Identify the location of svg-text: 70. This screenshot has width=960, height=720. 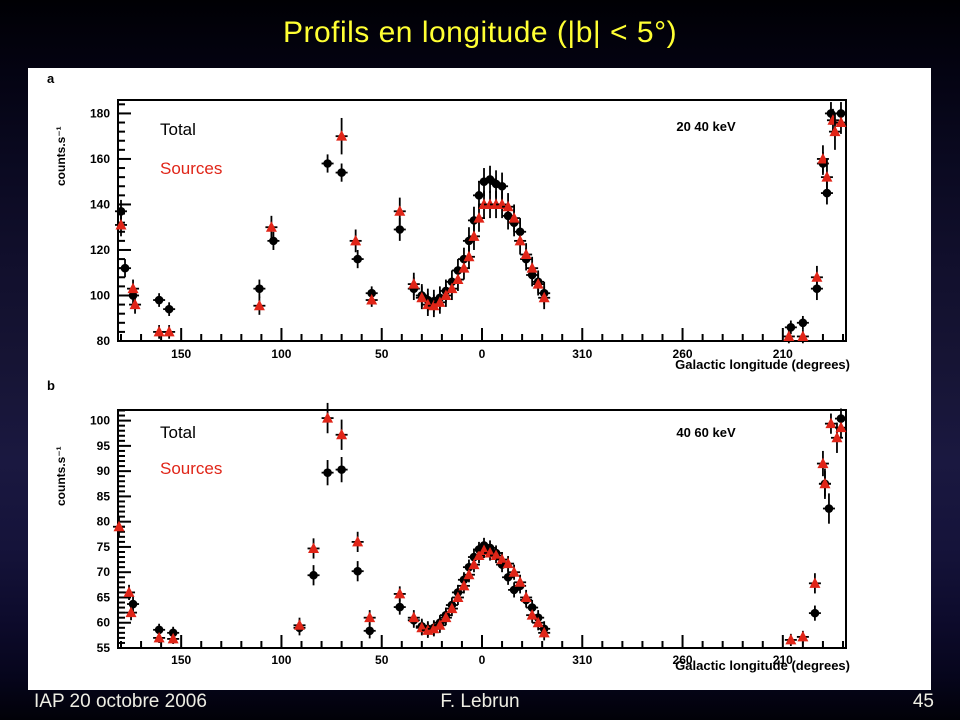
(104, 572).